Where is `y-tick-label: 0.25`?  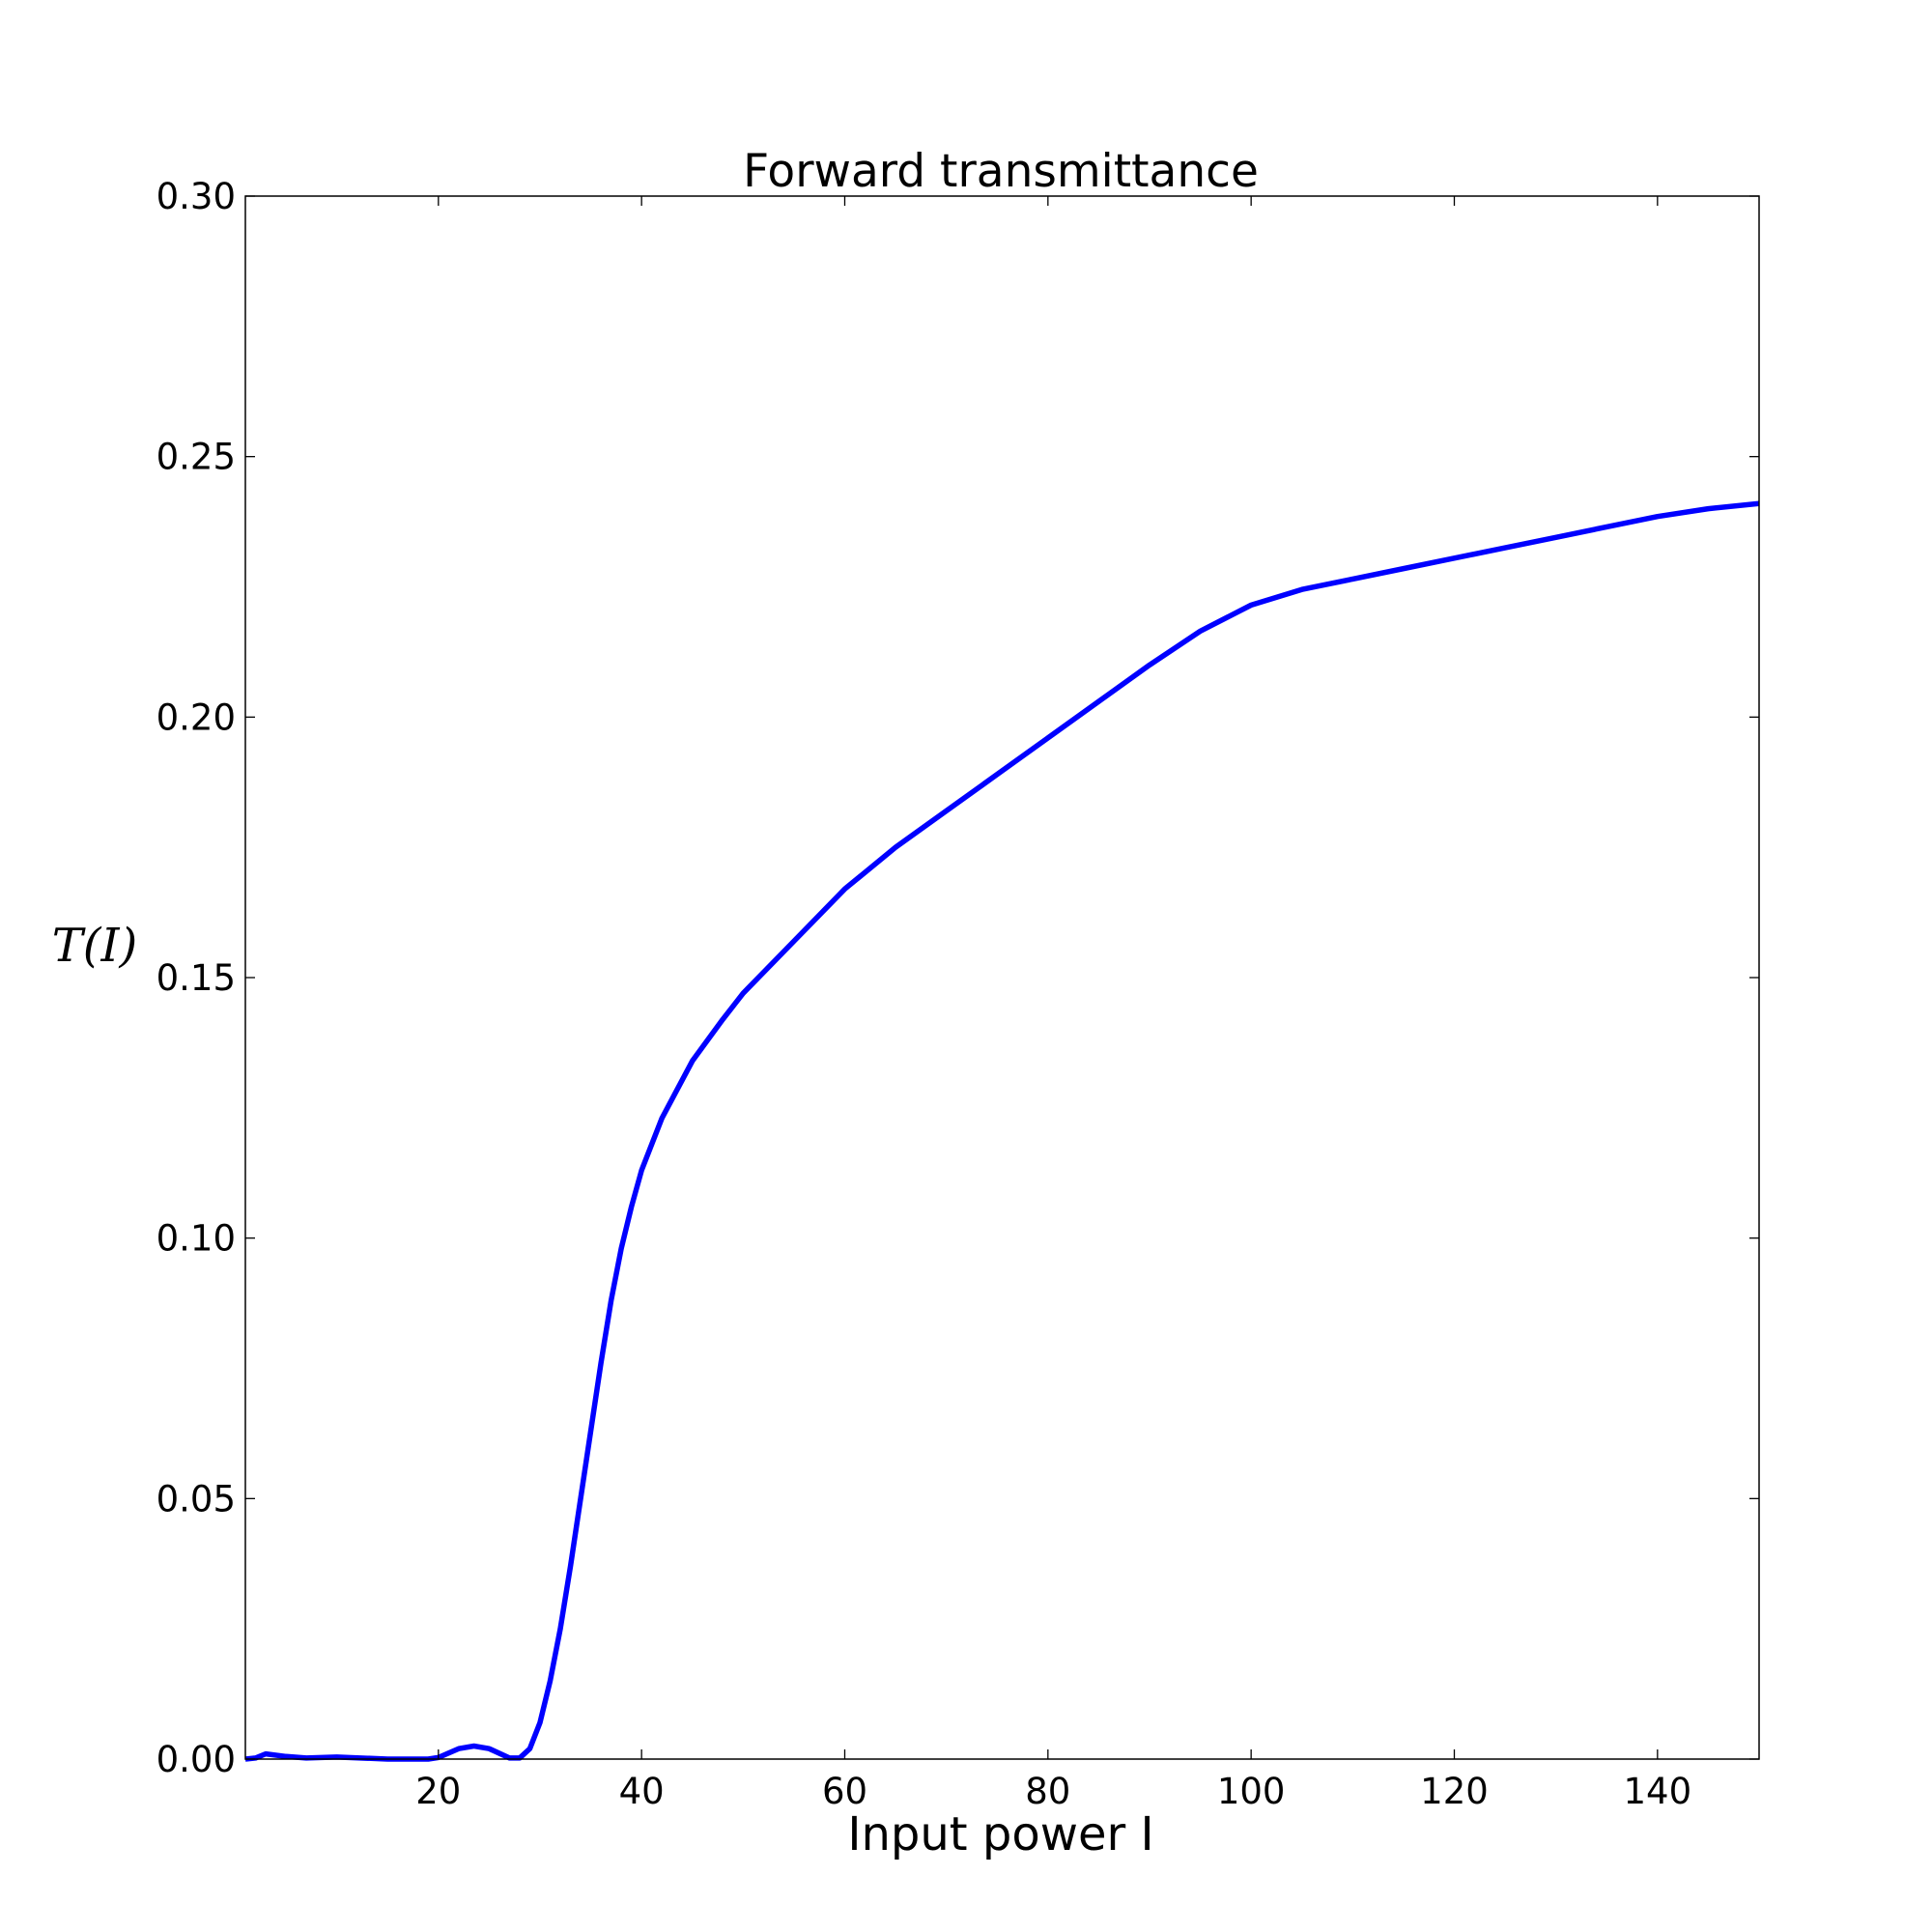 y-tick-label: 0.25 is located at coordinates (196, 457).